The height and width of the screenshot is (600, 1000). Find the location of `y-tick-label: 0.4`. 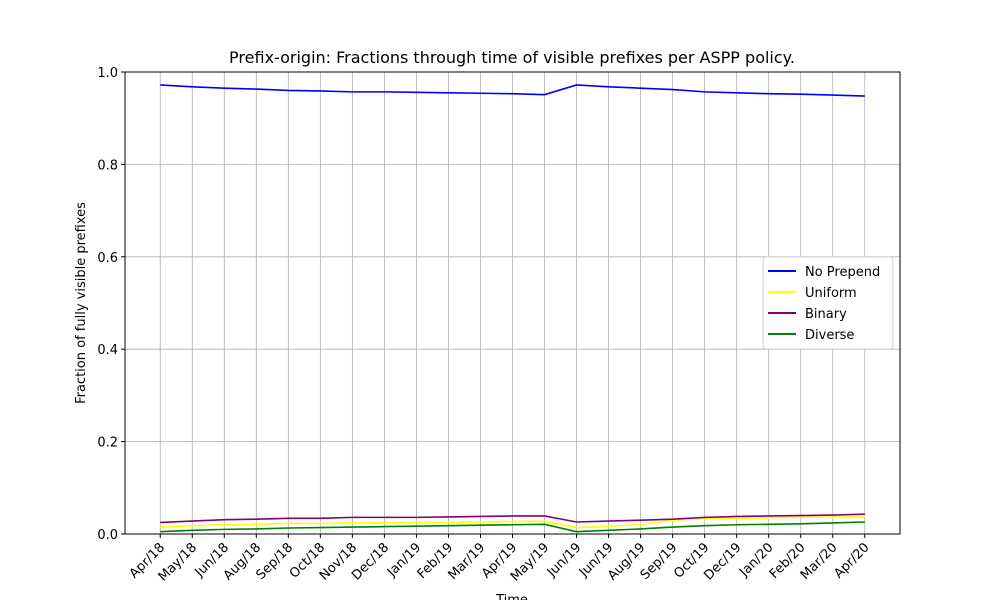

y-tick-label: 0.4 is located at coordinates (107, 350).